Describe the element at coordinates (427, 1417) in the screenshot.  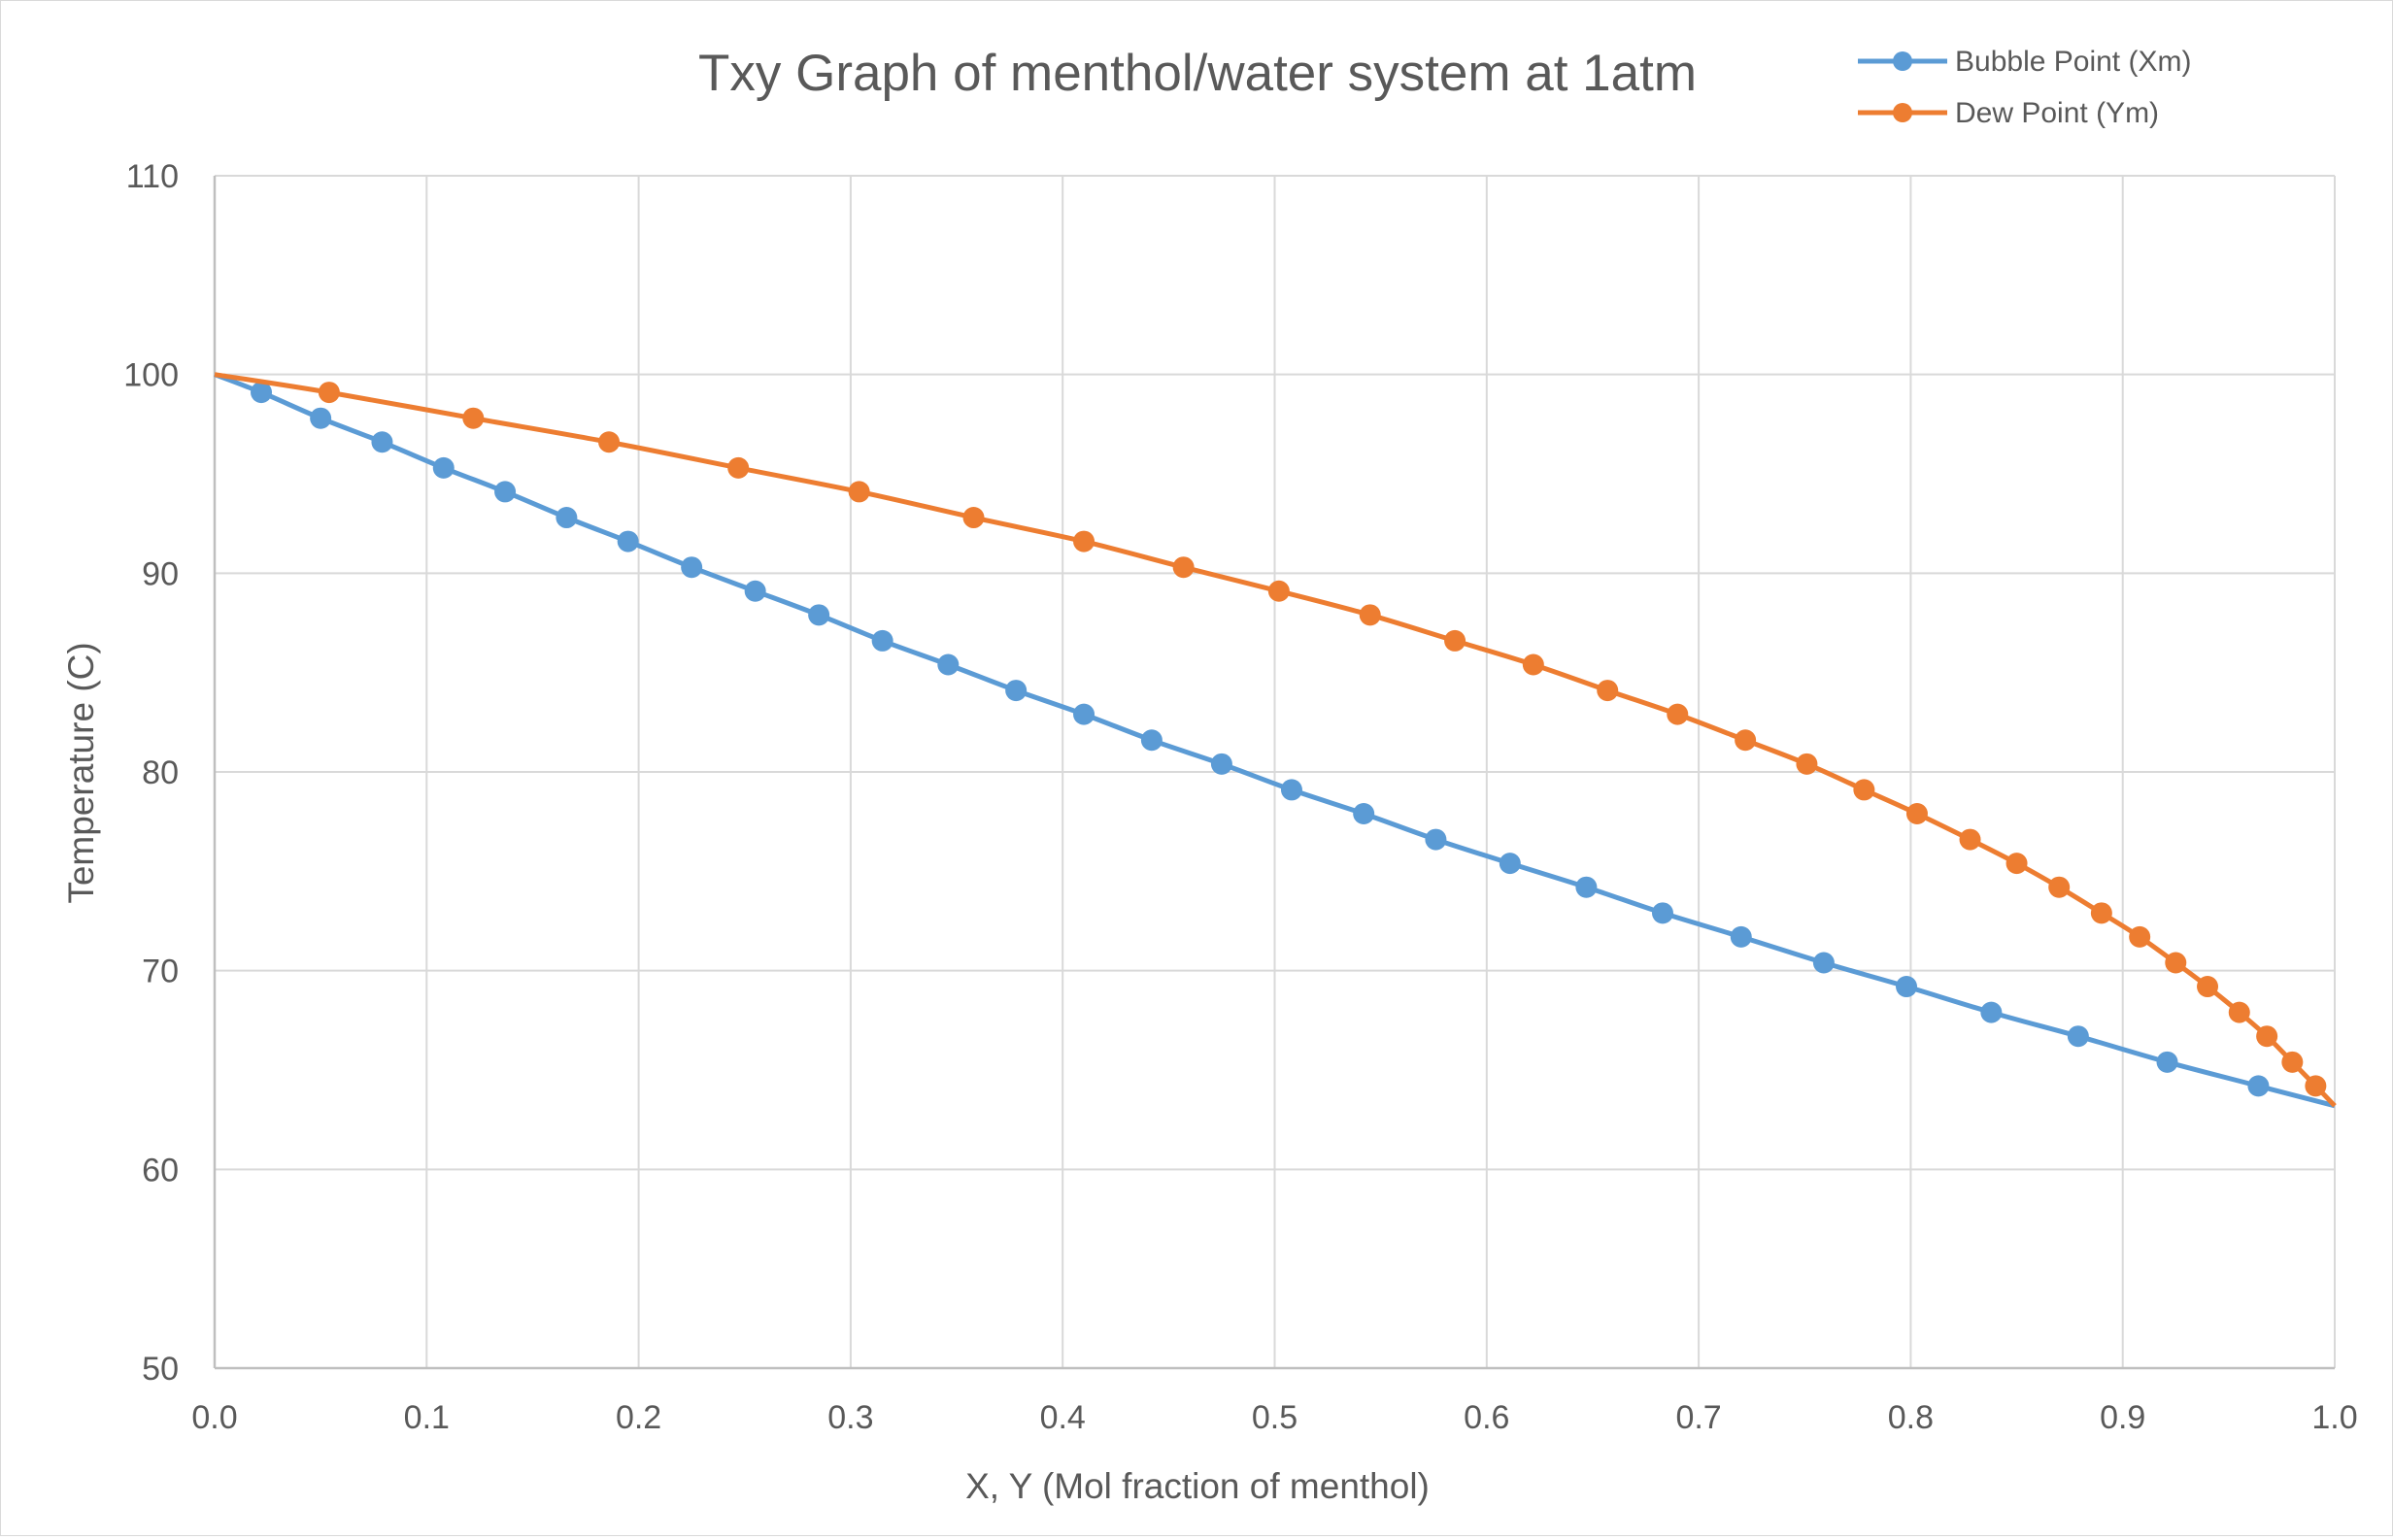
I see `x-tick-label: 0.1` at that location.